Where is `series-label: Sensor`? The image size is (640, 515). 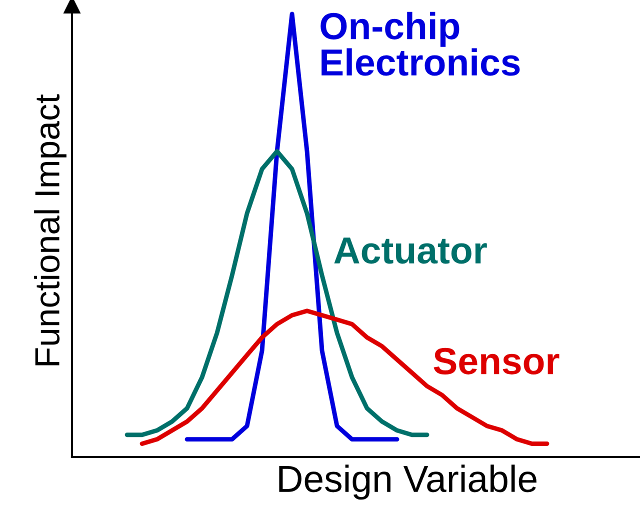 series-label: Sensor is located at coordinates (497, 361).